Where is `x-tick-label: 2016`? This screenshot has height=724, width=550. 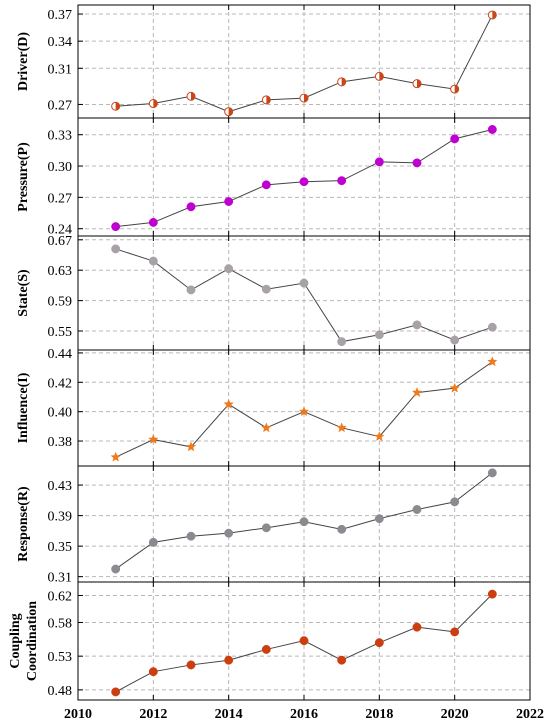
x-tick-label: 2016 is located at coordinates (304, 714).